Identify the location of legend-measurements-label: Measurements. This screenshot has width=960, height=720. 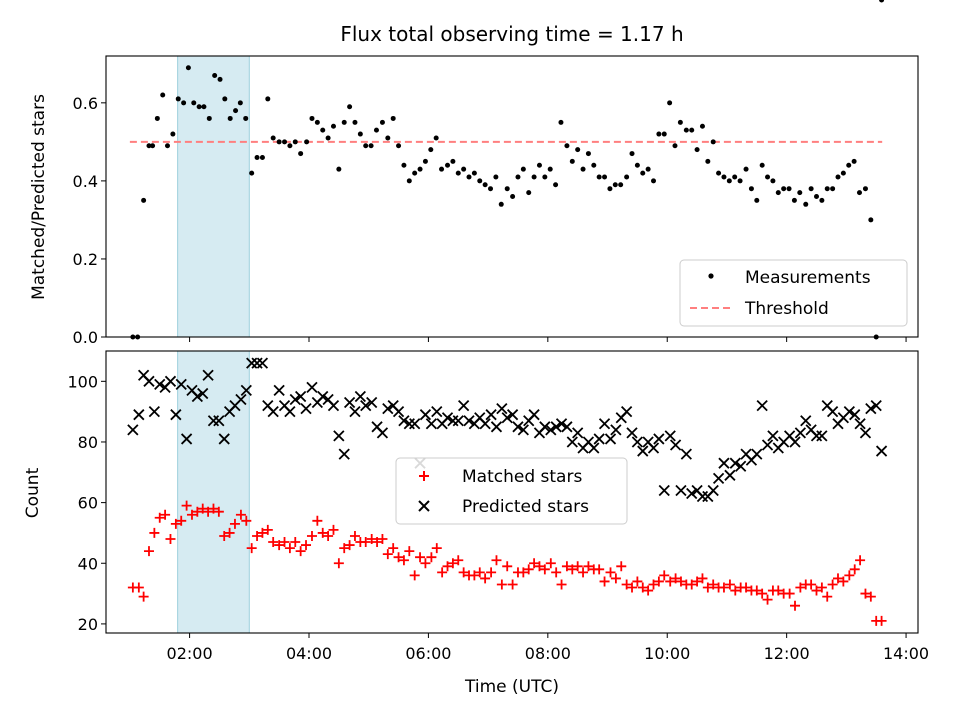
(808, 278).